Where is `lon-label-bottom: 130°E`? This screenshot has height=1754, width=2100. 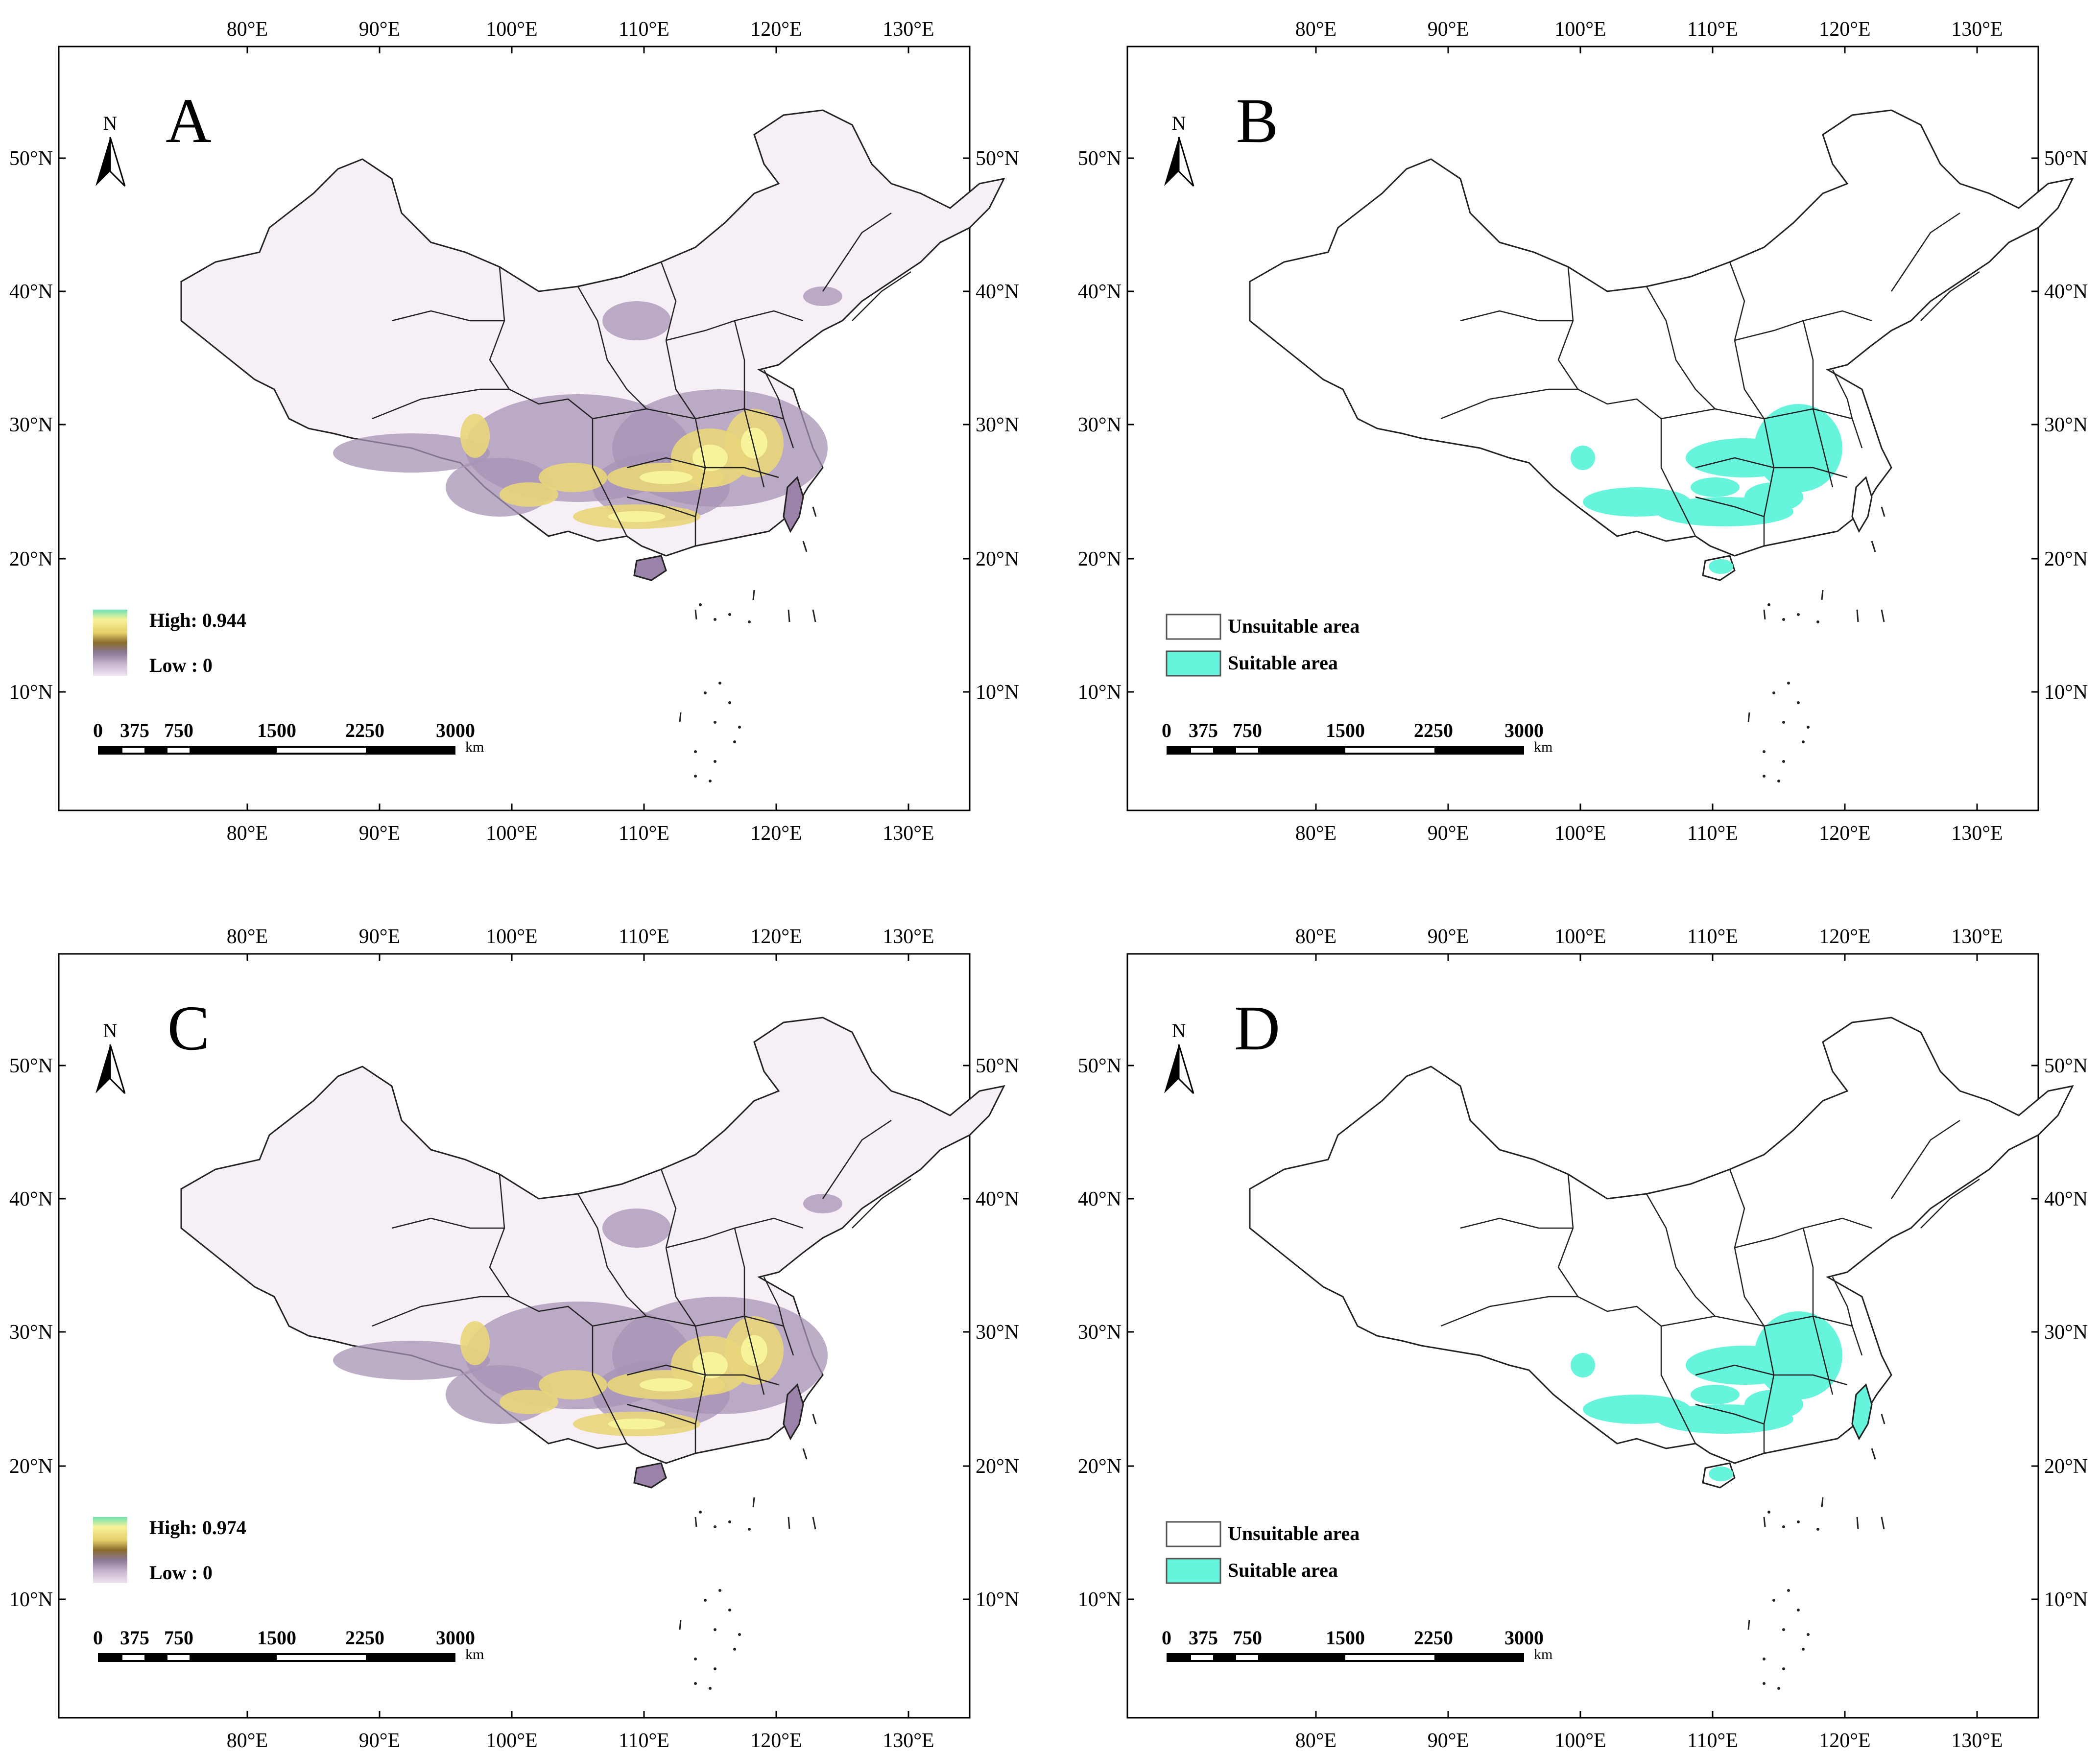
lon-label-bottom: 130°E is located at coordinates (1977, 1741).